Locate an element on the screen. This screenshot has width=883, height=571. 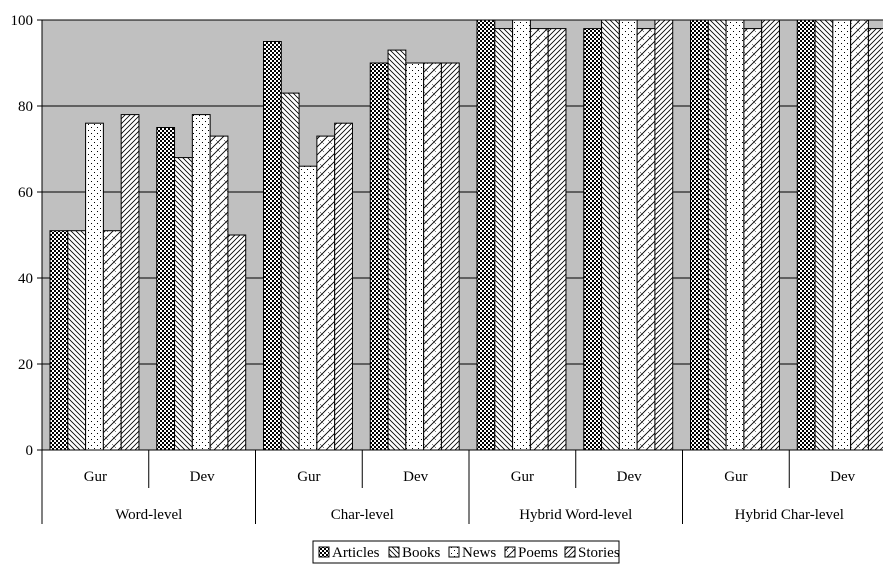
legend: Articles Books News Poems Stories is located at coordinates (466, 552).